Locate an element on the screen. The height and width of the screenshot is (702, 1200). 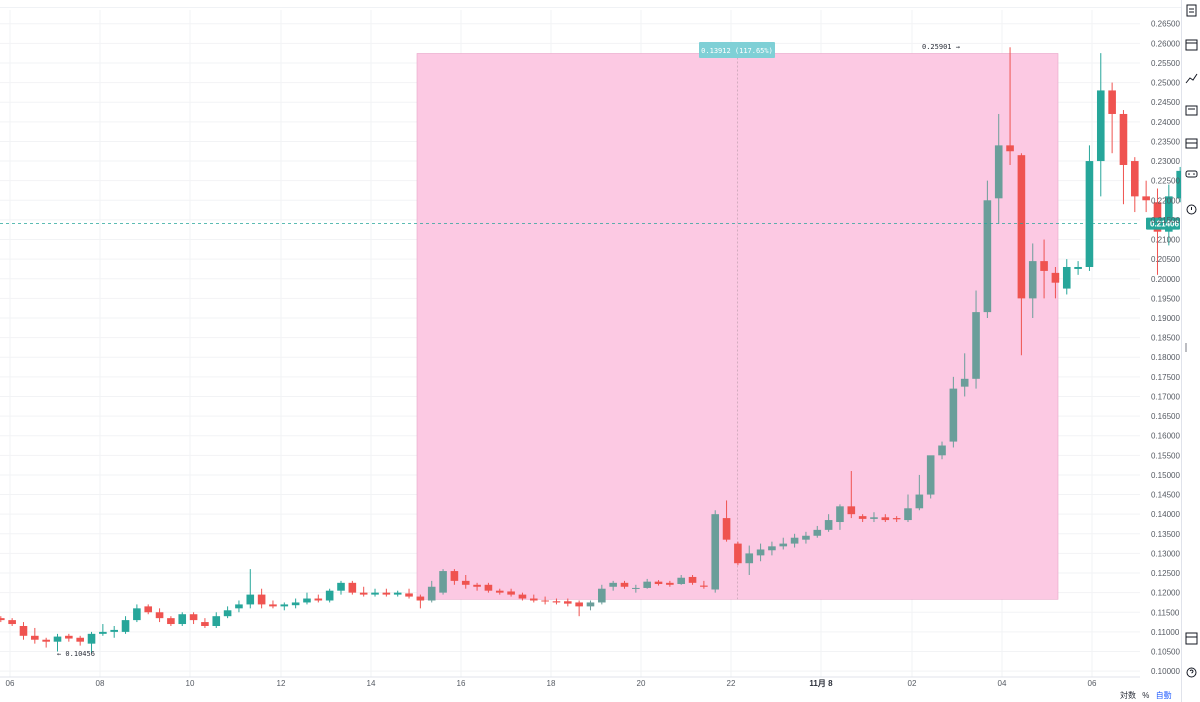
log-scale-toggle: 対数 is located at coordinates (1128, 695).